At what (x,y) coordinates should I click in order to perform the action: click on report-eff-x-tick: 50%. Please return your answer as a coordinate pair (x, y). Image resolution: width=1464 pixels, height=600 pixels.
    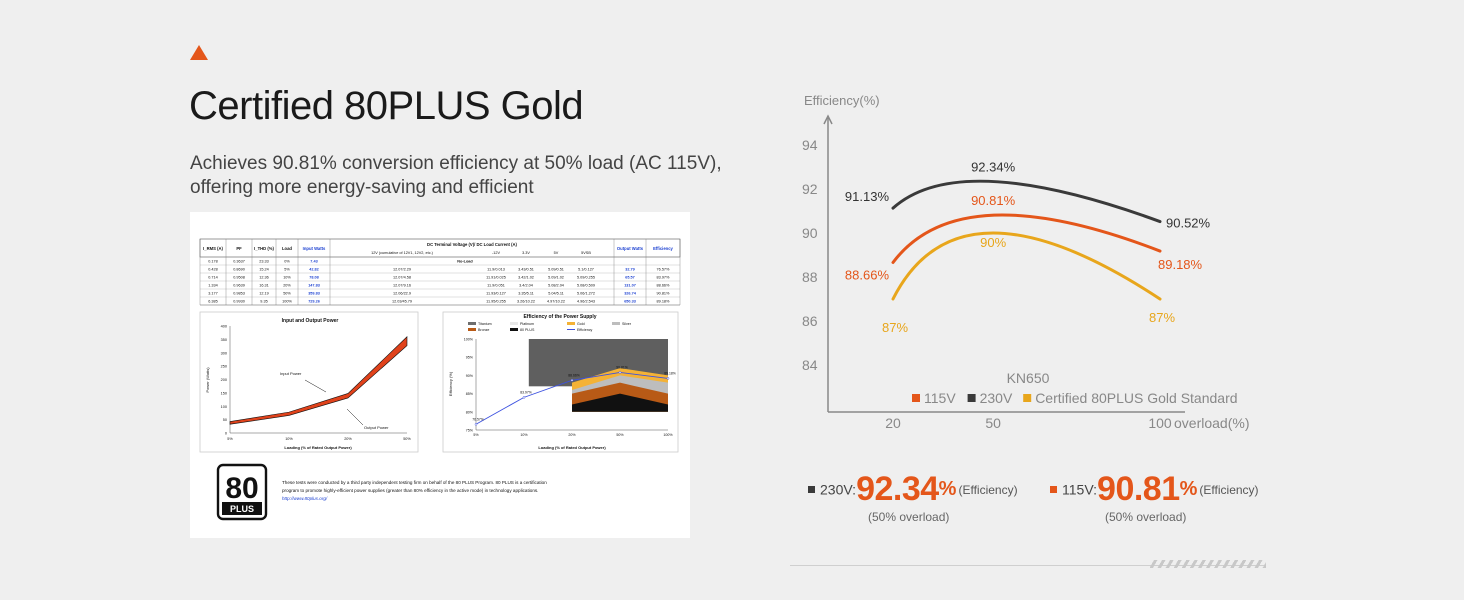
    Looking at the image, I should click on (620, 435).